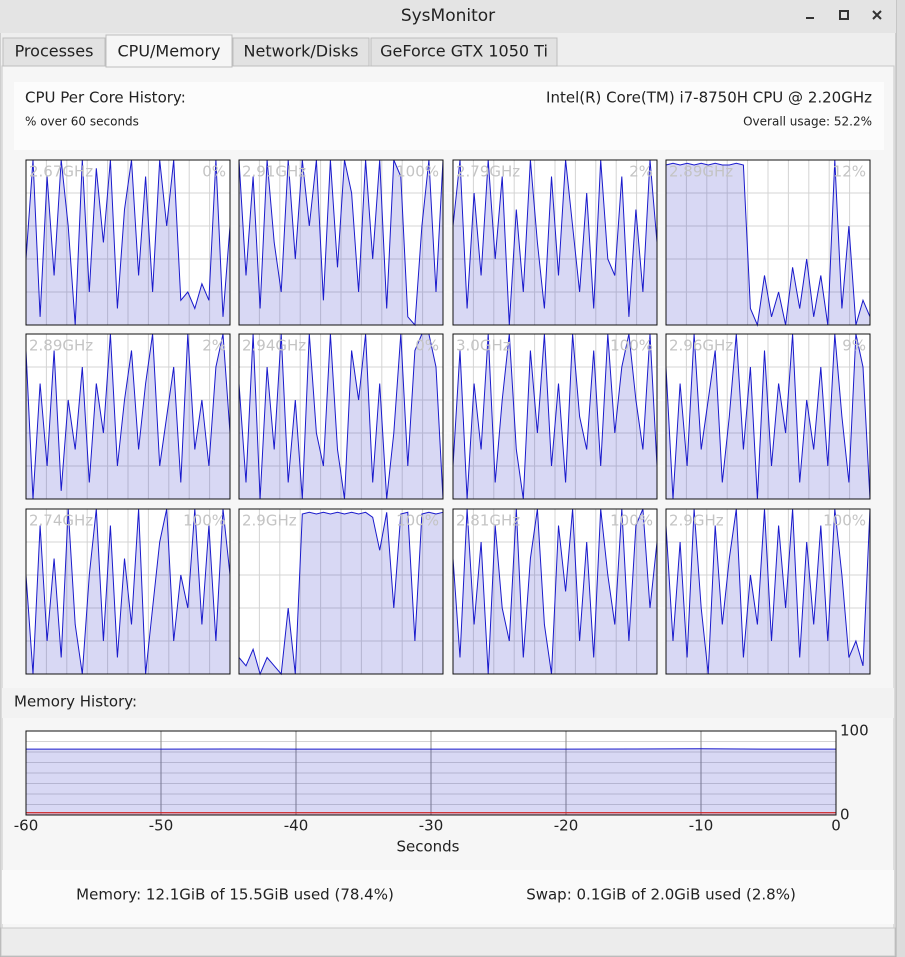 The width and height of the screenshot is (905, 957). What do you see at coordinates (844, 15) in the screenshot?
I see `maximize-button` at bounding box center [844, 15].